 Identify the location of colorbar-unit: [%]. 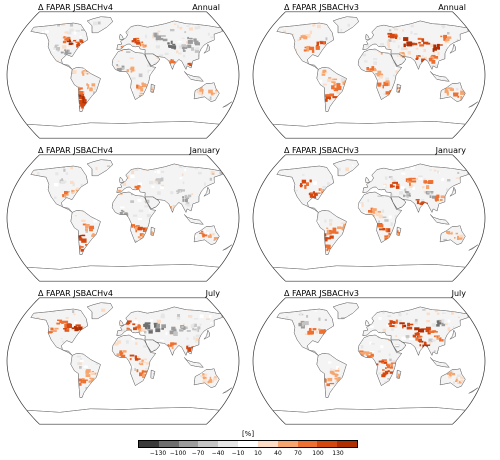
(248, 434).